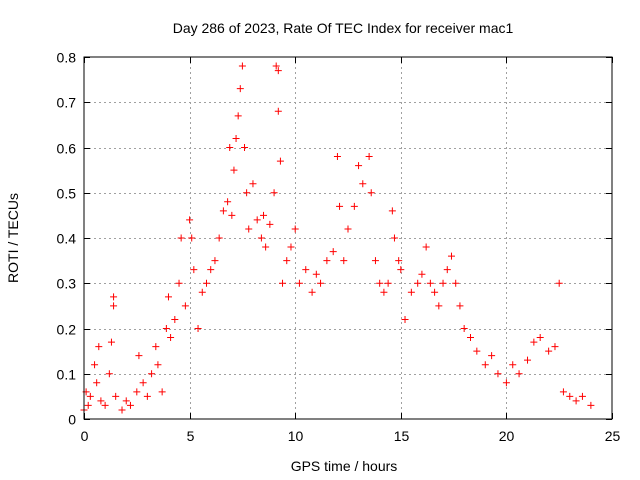  What do you see at coordinates (85, 436) in the screenshot?
I see `x-tick-label: 0` at bounding box center [85, 436].